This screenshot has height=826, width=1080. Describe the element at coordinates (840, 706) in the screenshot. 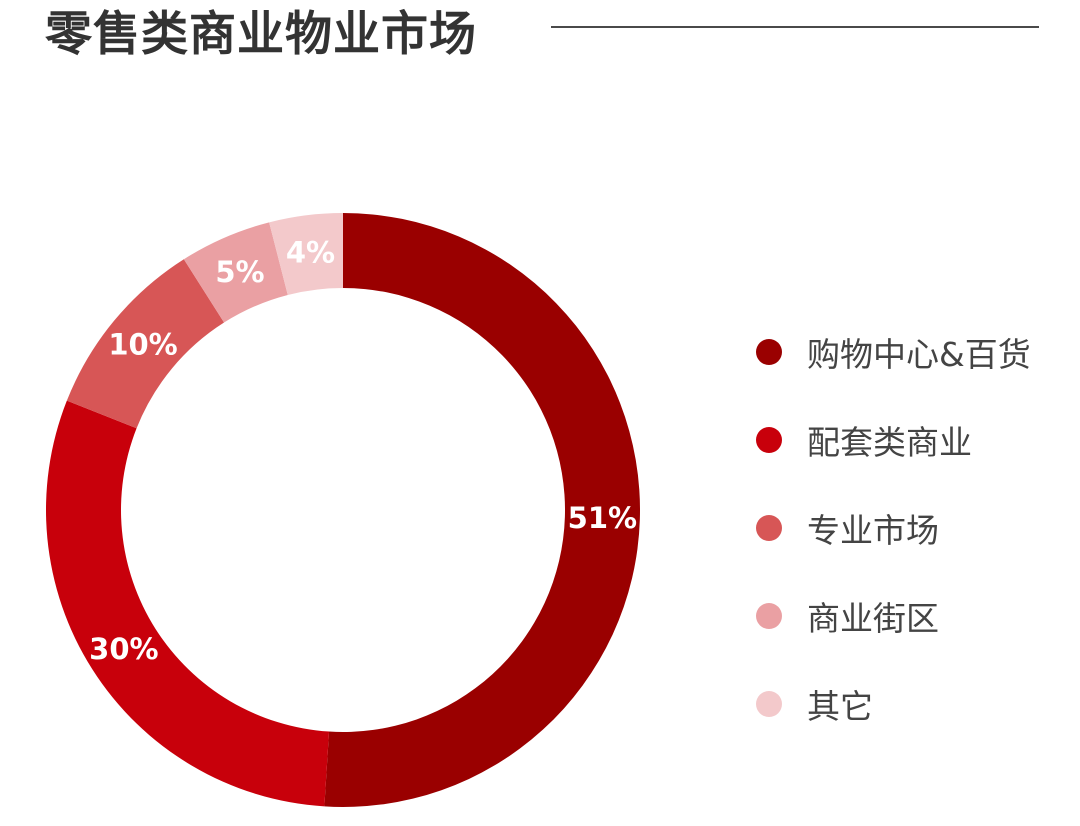

I see `legend-label-4: 其它` at that location.